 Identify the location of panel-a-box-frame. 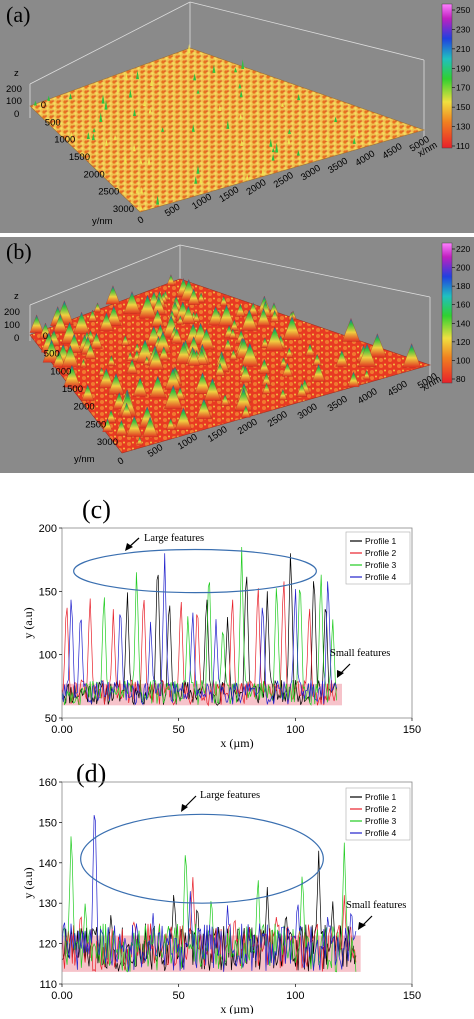
(227, 70).